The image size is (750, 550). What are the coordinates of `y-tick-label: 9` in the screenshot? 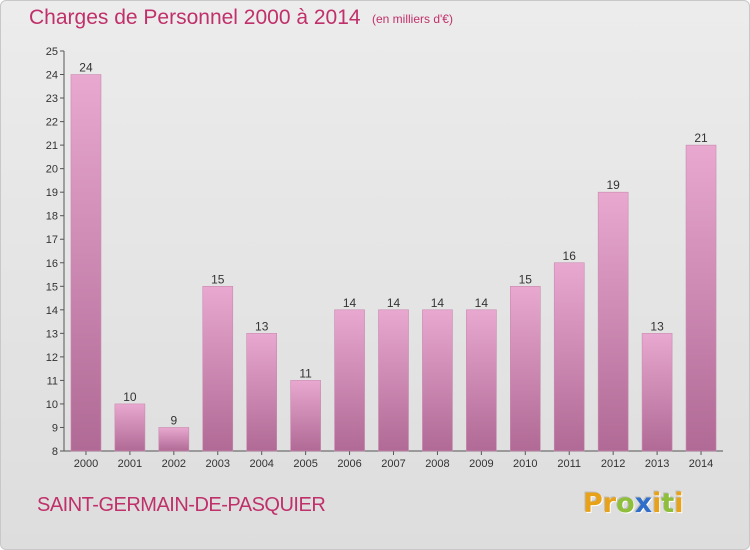 It's located at (55, 428).